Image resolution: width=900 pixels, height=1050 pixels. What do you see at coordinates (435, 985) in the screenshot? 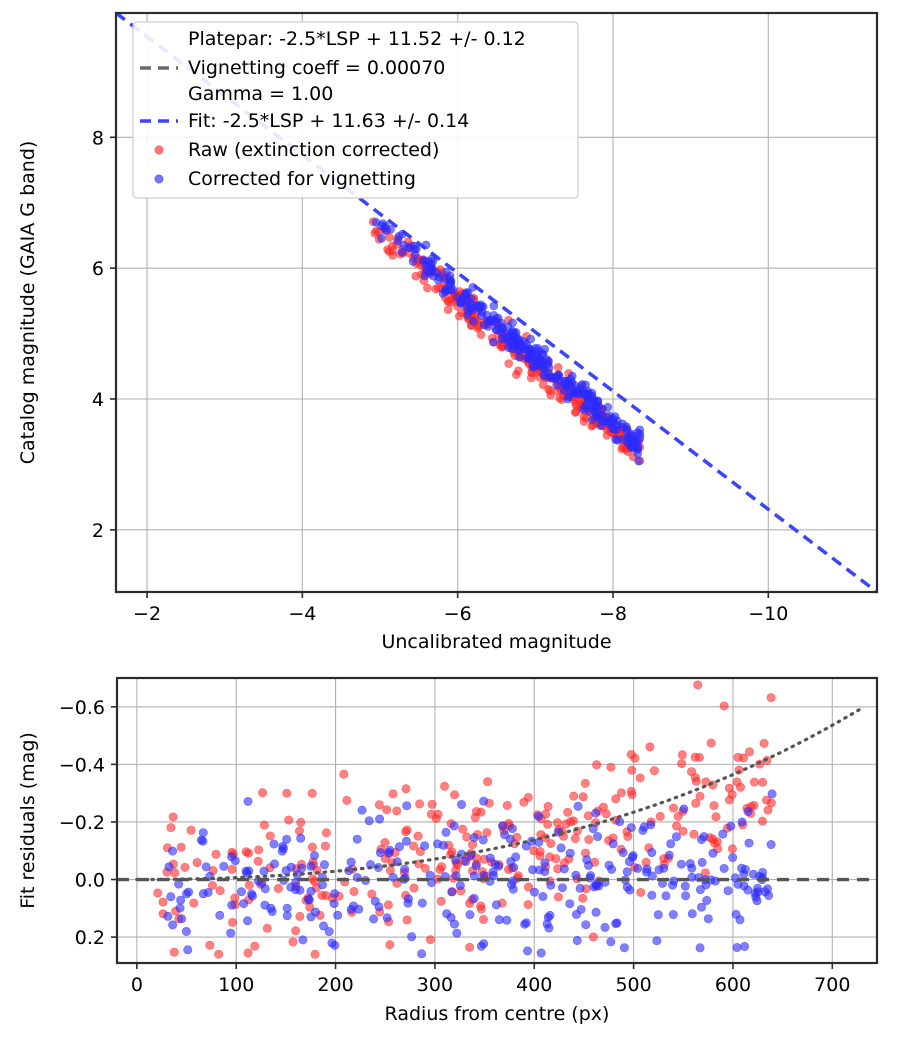
I see `tick-label-x: 300` at bounding box center [435, 985].